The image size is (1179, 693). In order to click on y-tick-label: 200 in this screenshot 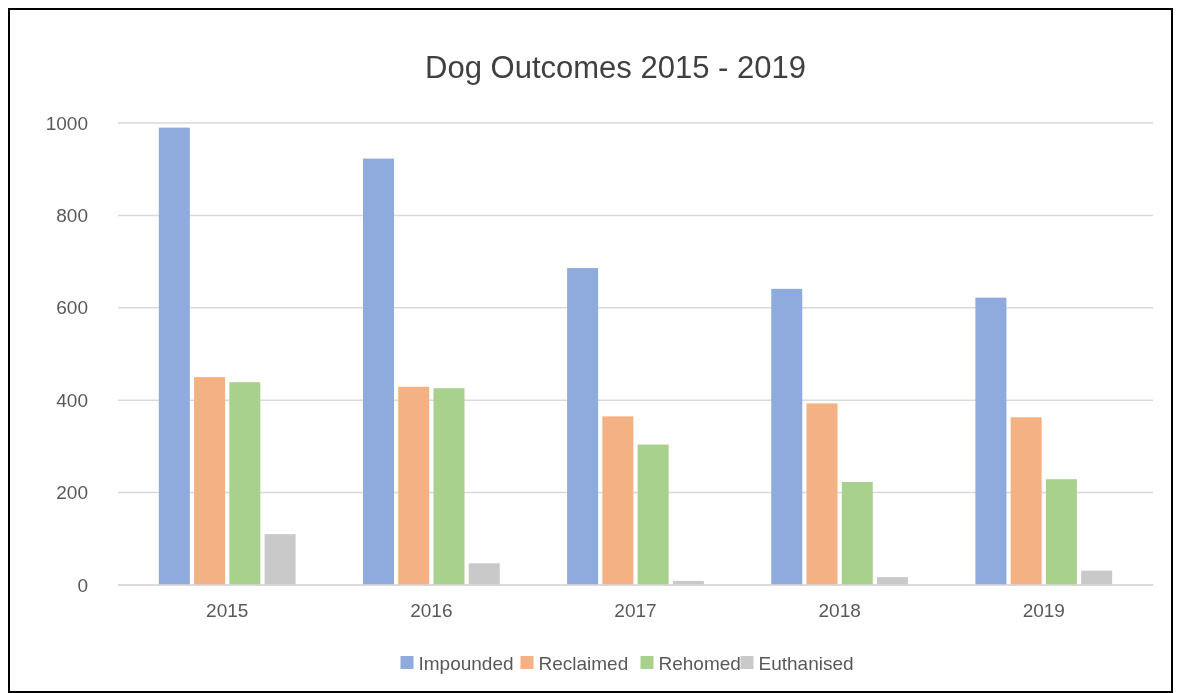, I will do `click(72, 493)`.